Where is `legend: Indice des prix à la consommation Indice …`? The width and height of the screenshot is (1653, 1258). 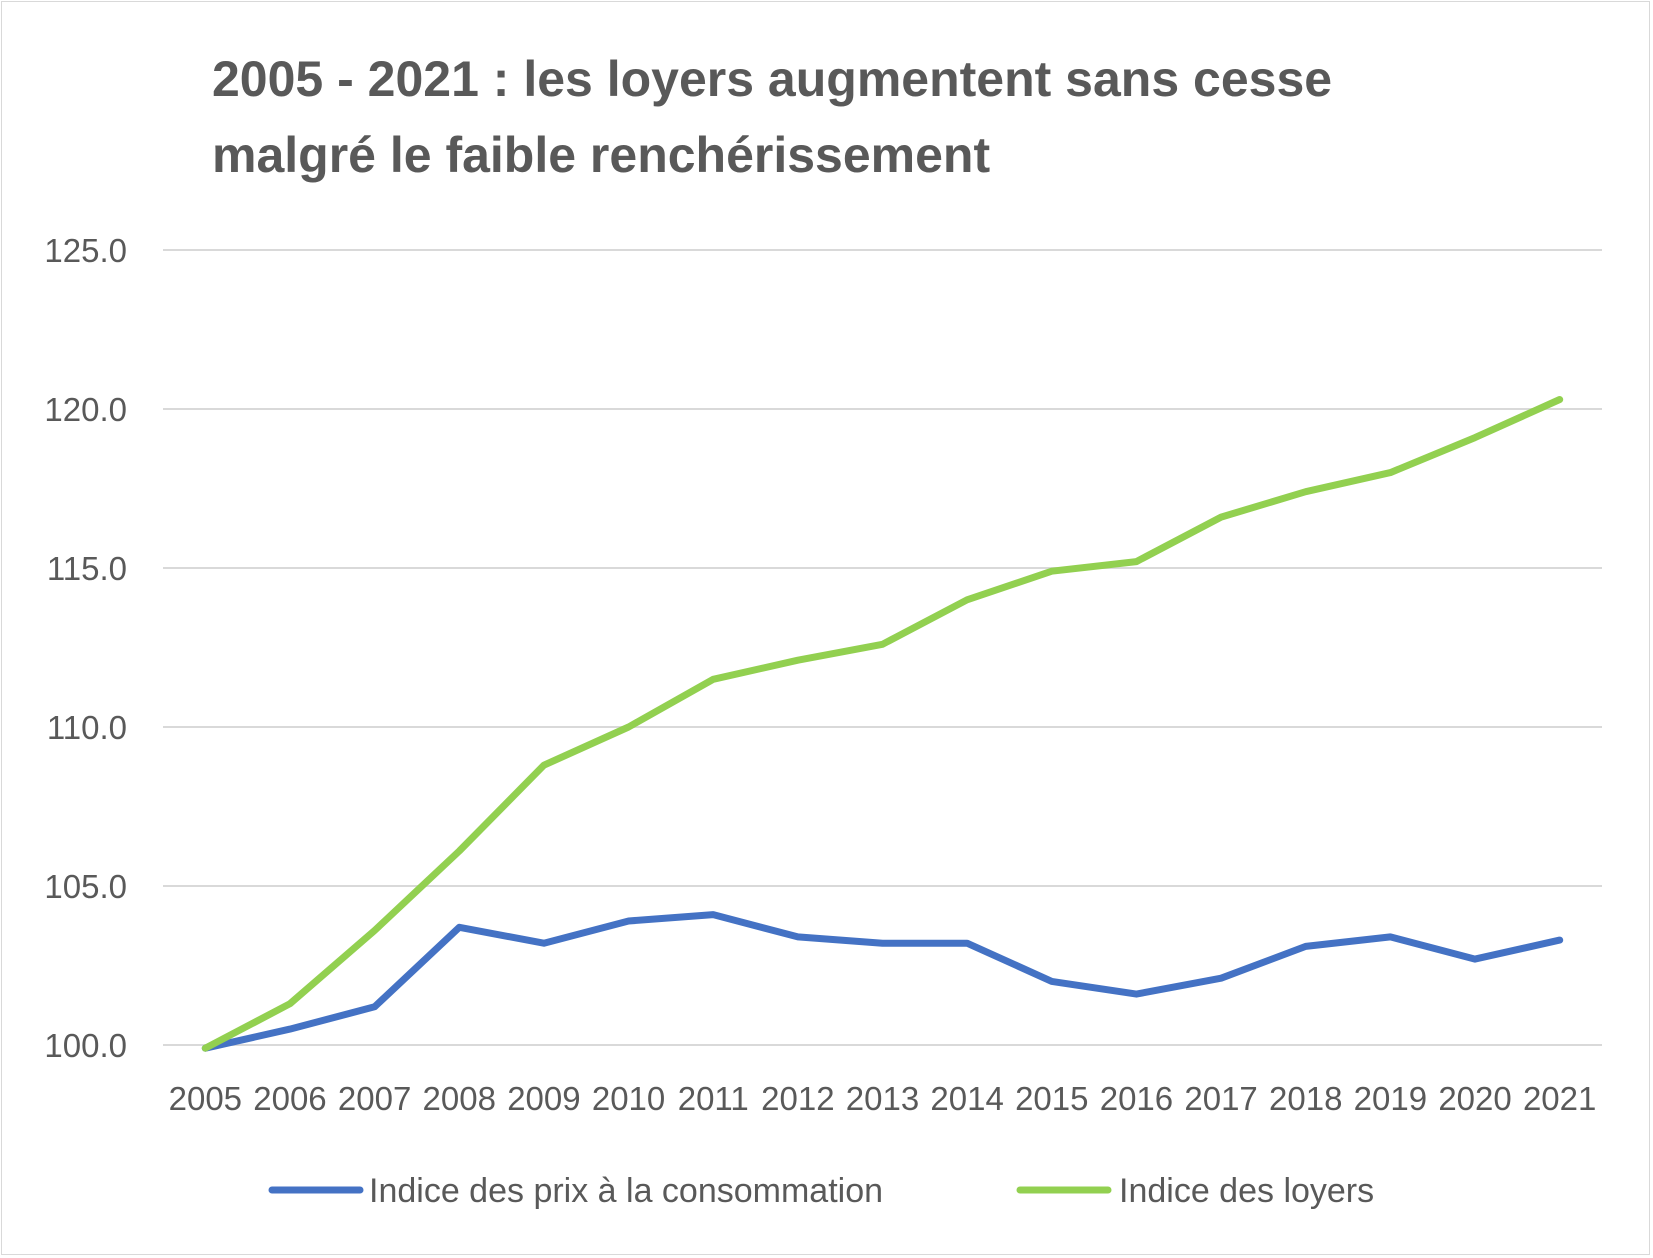 legend: Indice des prix à la consommation Indice … is located at coordinates (821, 1191).